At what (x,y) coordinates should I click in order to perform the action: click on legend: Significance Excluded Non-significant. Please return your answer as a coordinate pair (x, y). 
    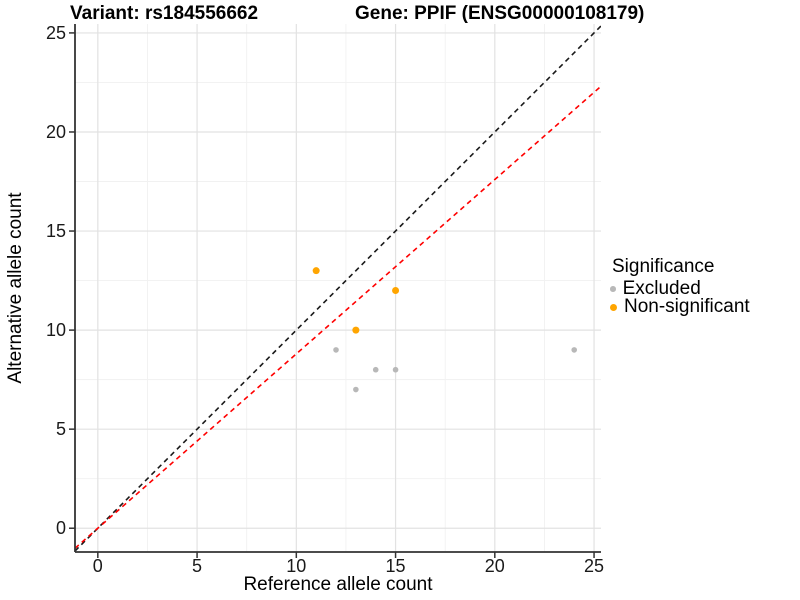
    Looking at the image, I should click on (680, 286).